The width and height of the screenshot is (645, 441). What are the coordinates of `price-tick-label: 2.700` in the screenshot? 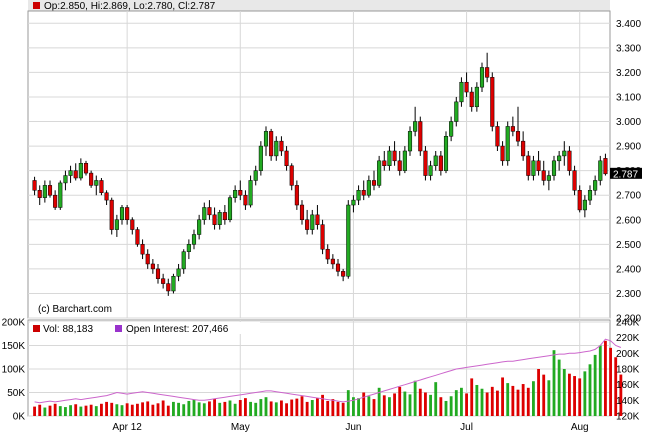 It's located at (628, 196).